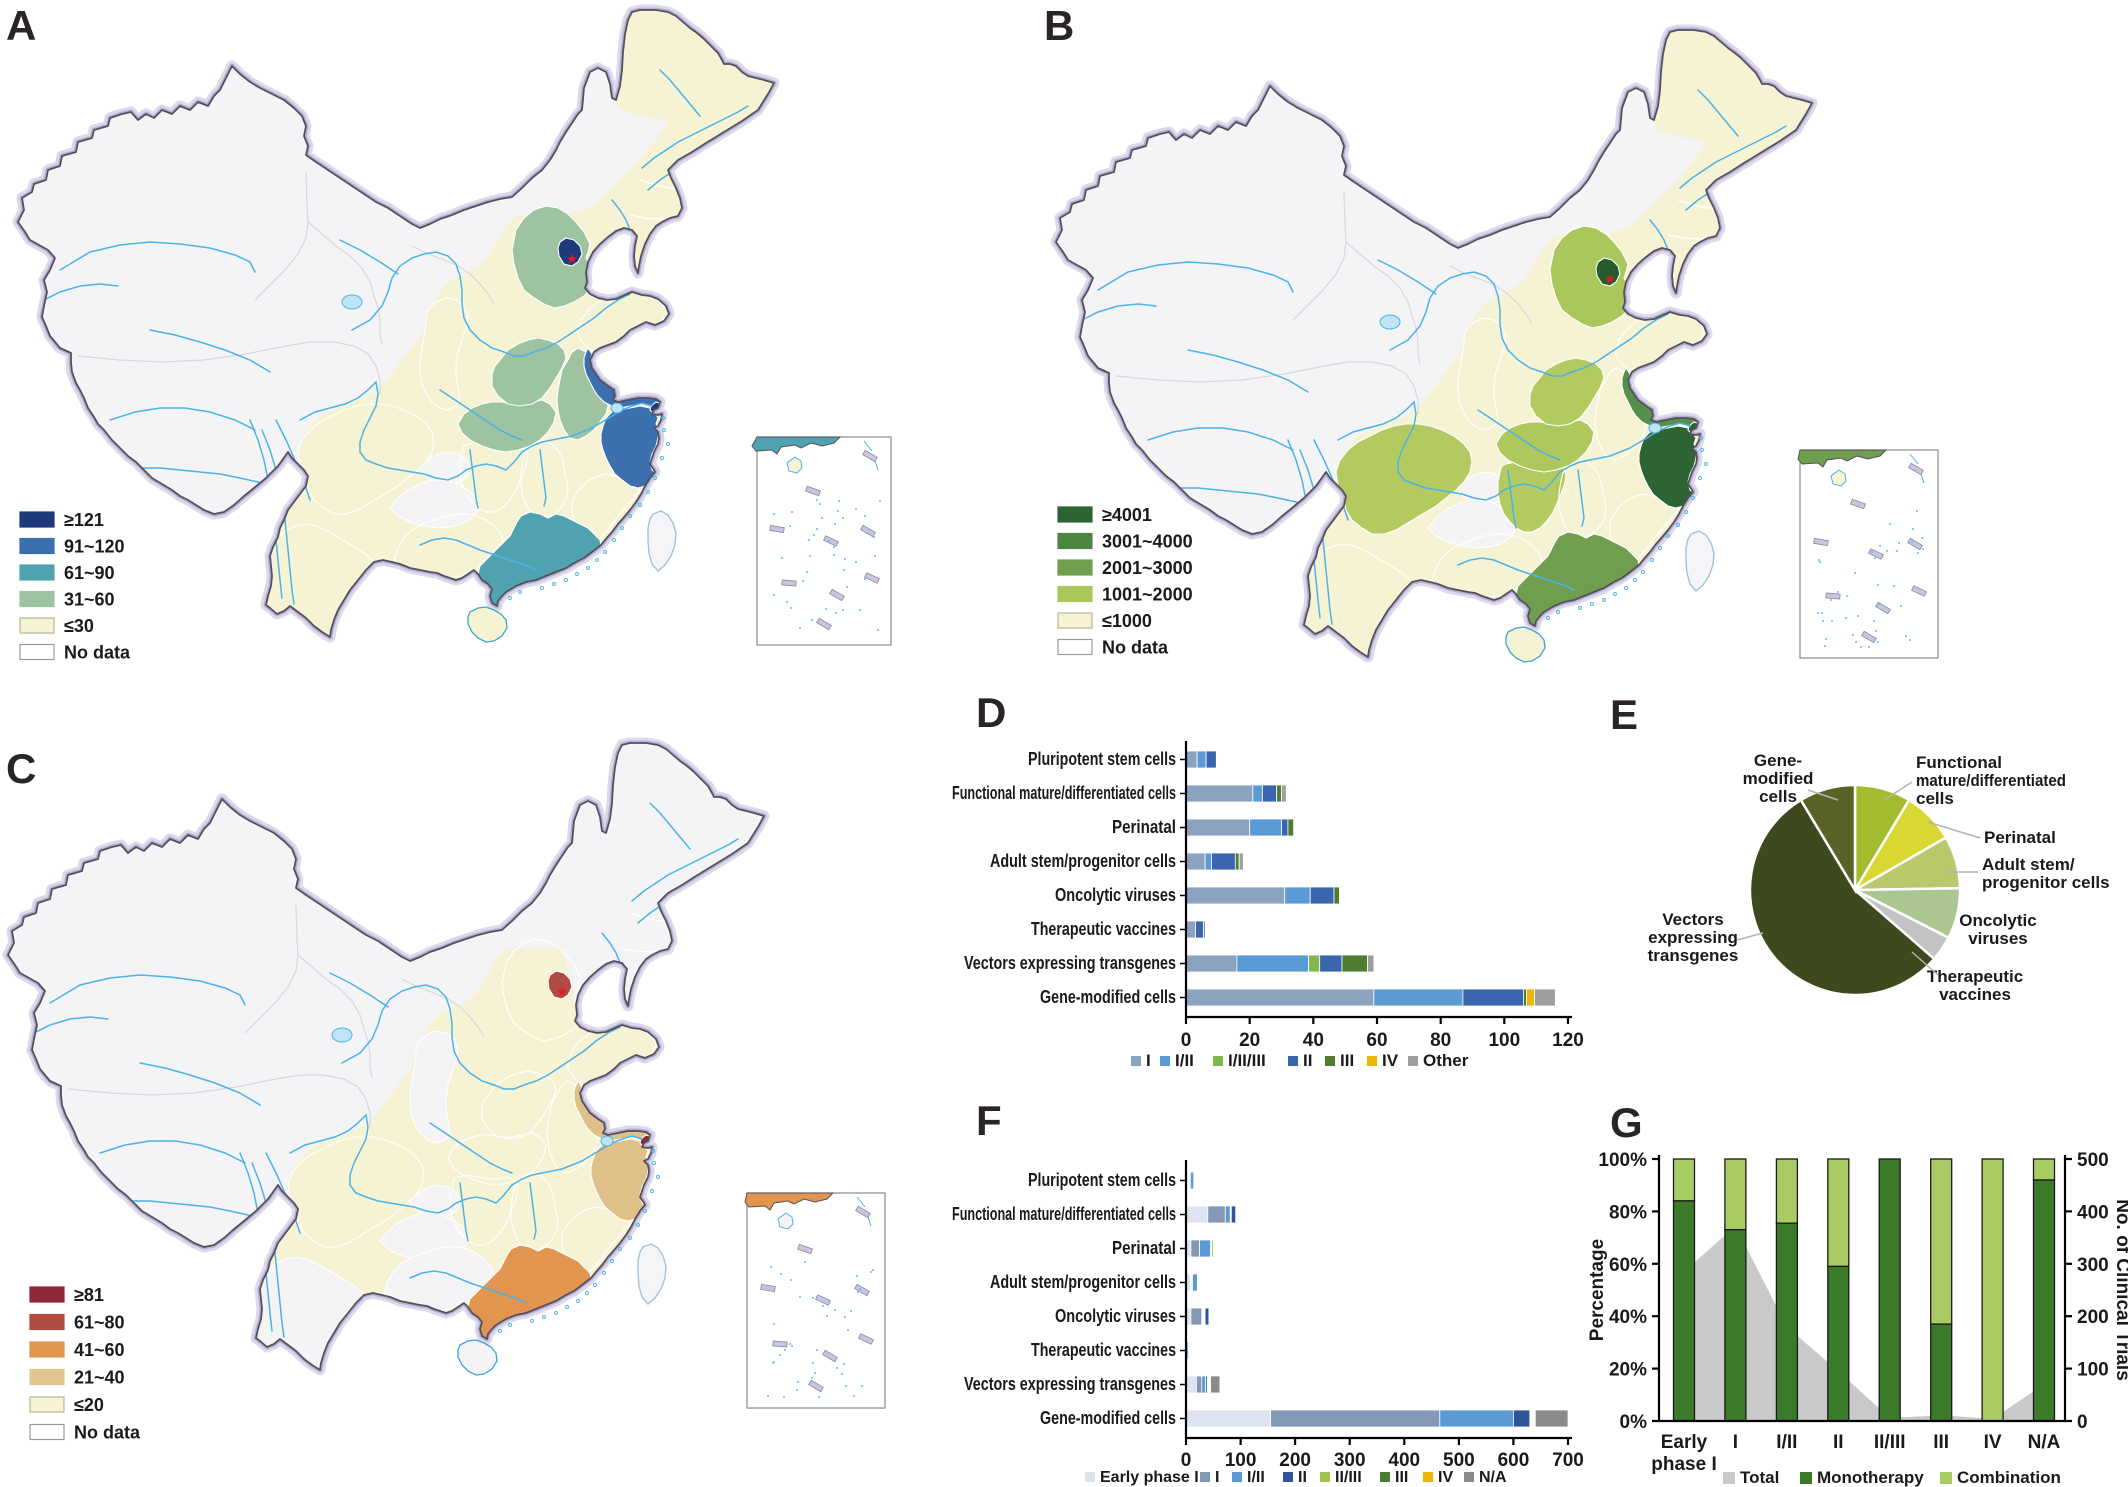  I want to click on svg-text: II/III, so click(1890, 1442).